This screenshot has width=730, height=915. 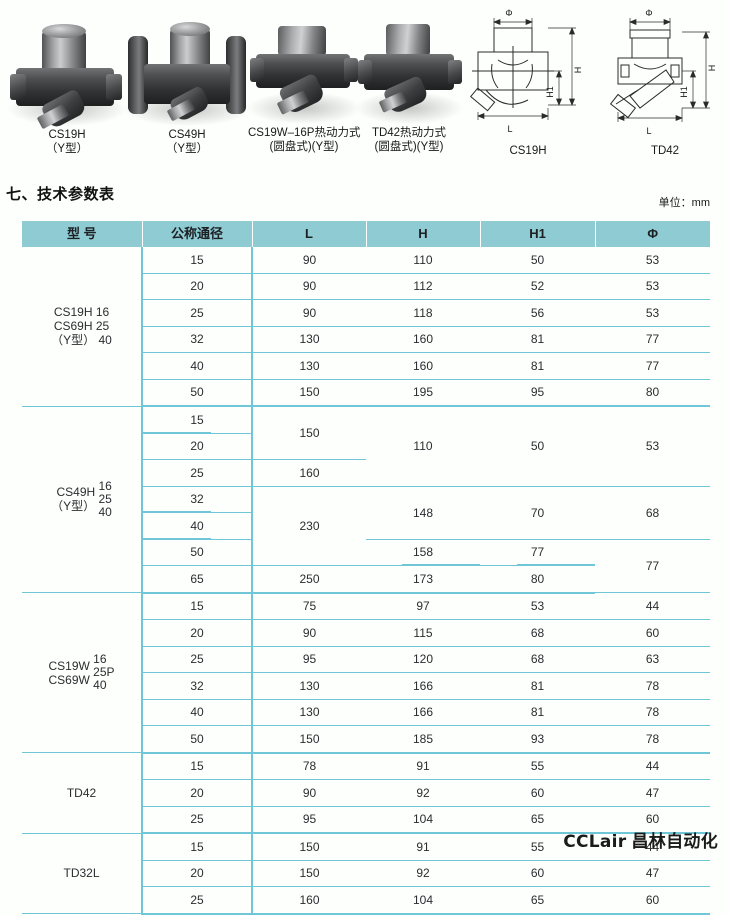 I want to click on cell-h: 158, so click(x=423, y=552).